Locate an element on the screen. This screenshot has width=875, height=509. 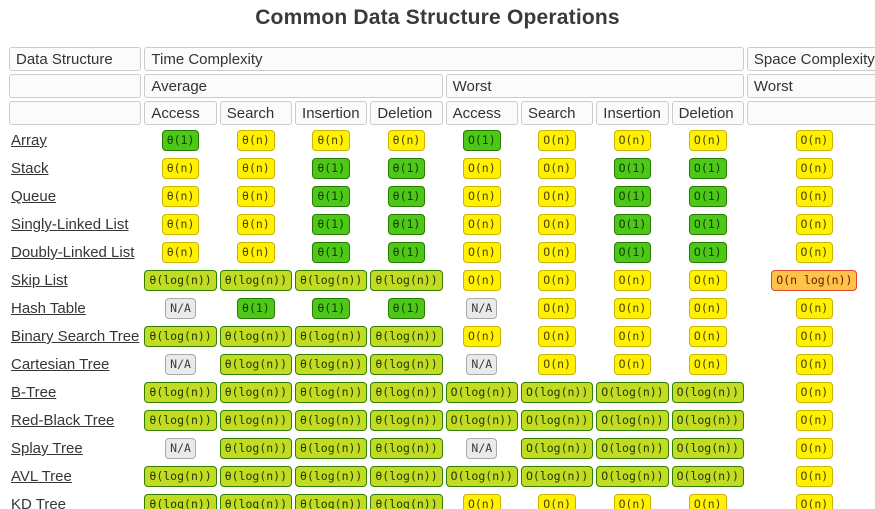
header-row-2: Average Worst Worst is located at coordinates (442, 86).